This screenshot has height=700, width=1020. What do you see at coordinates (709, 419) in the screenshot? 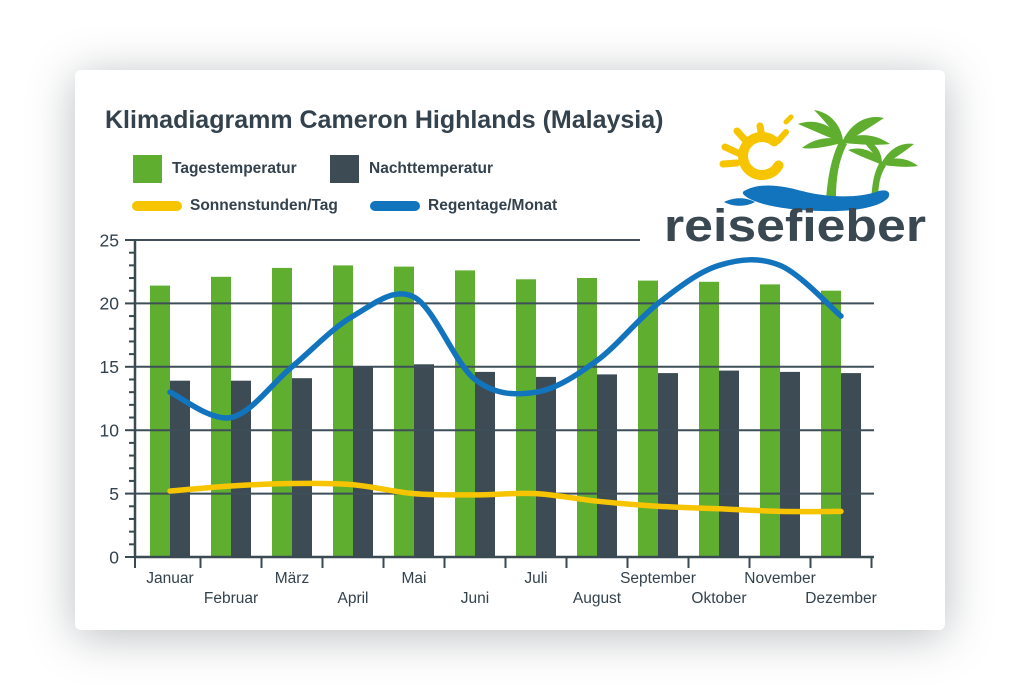
I see `bar-tagestemperatur-oktober` at bounding box center [709, 419].